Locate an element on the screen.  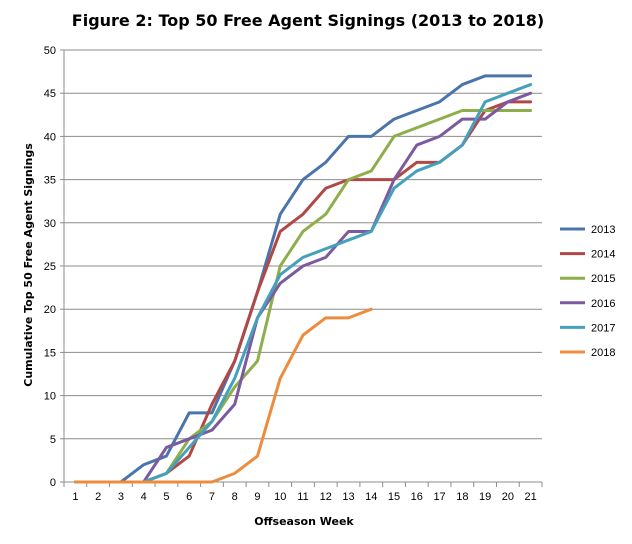
x-tick-label: 1 is located at coordinates (75, 497).